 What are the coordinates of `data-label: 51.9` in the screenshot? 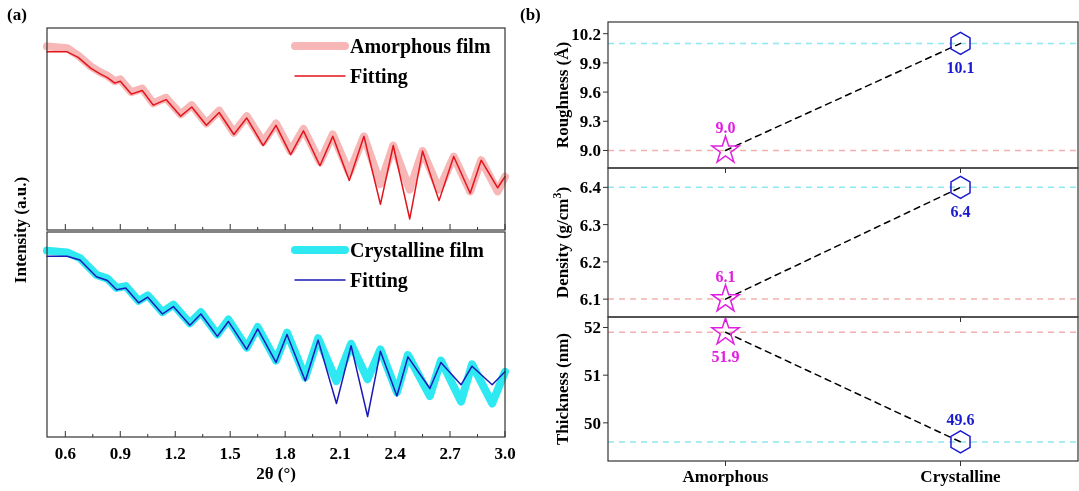 It's located at (725, 357).